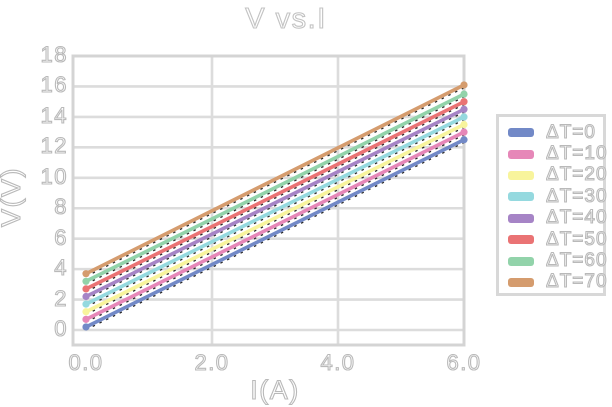 This screenshot has width=612, height=407. I want to click on legend-item: ΔT=0, so click(551, 132).